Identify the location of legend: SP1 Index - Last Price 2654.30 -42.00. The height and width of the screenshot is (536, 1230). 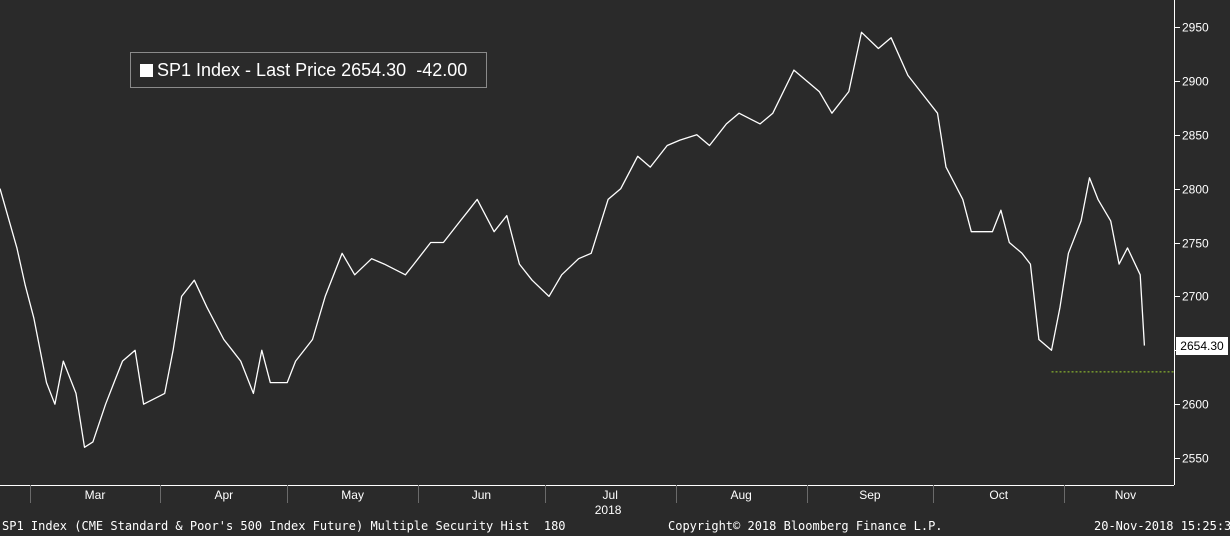
(308, 70).